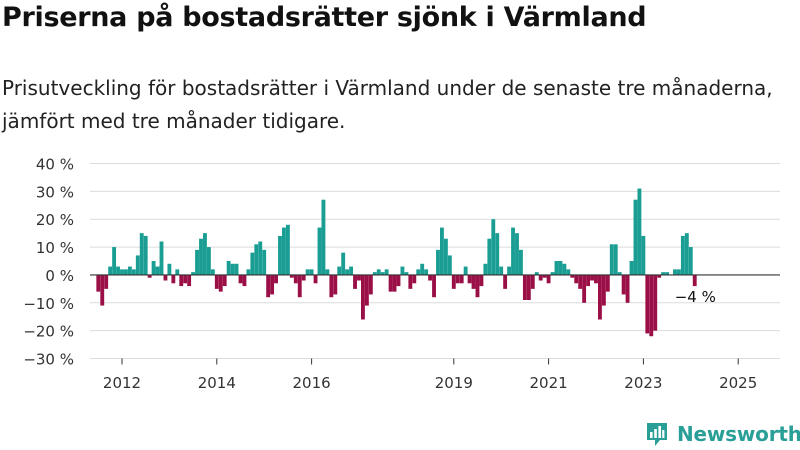 The height and width of the screenshot is (450, 800). Describe the element at coordinates (695, 297) in the screenshot. I see `last-value-annotation: −4 %` at that location.